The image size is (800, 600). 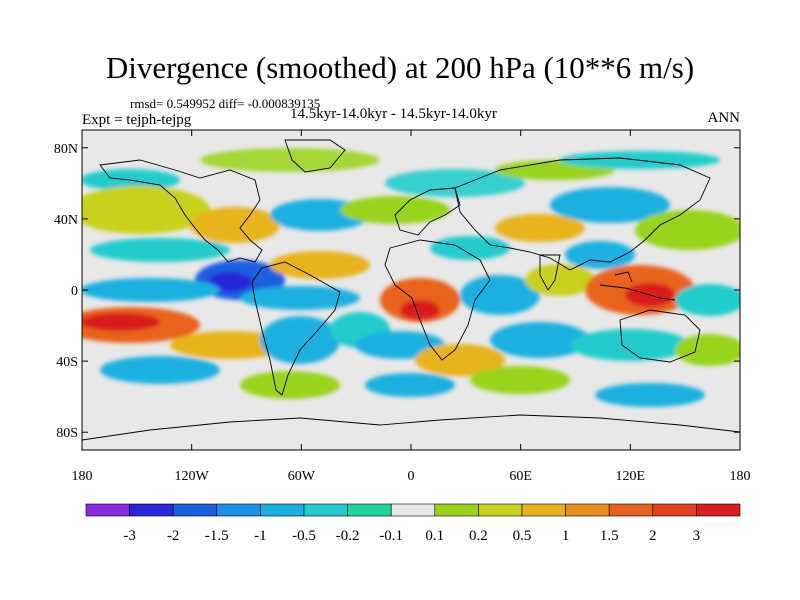 What do you see at coordinates (522, 536) in the screenshot?
I see `colorbar-label: 0.5` at bounding box center [522, 536].